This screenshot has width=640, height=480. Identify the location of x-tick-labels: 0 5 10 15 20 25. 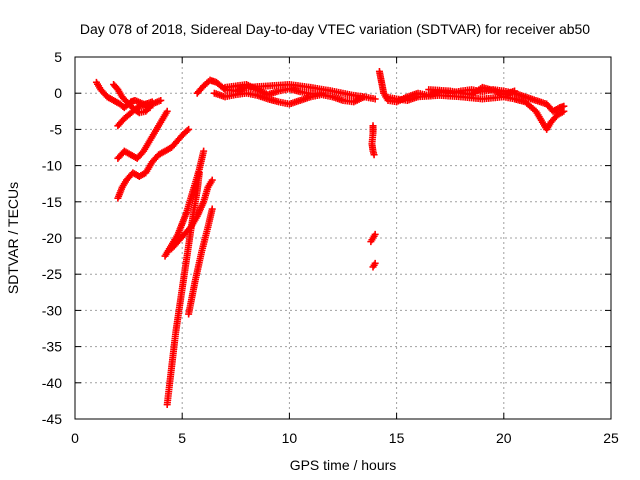
(345, 438).